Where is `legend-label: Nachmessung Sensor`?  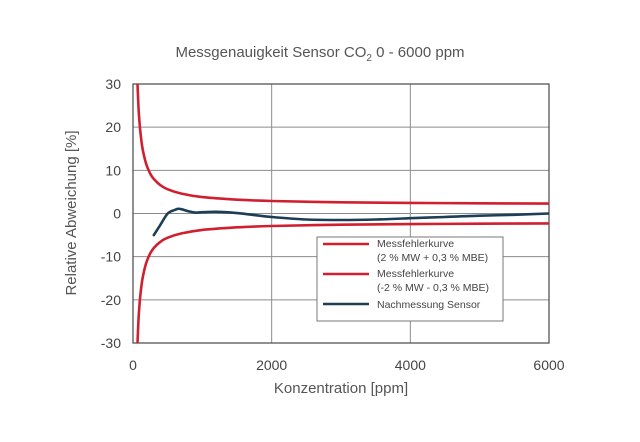 legend-label: Nachmessung Sensor is located at coordinates (429, 305).